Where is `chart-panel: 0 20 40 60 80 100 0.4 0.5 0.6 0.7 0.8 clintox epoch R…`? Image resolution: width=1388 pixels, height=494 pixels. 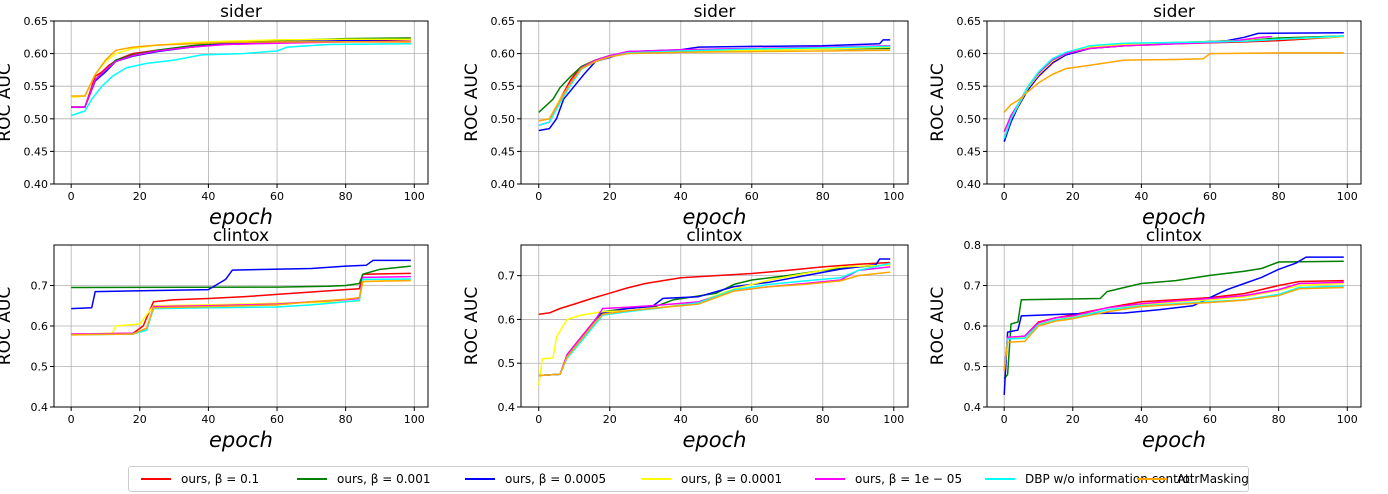 chart-panel: 0 20 40 60 80 100 0.4 0.5 0.6 0.7 0.8 clintox epoch R… is located at coordinates (1145, 339).